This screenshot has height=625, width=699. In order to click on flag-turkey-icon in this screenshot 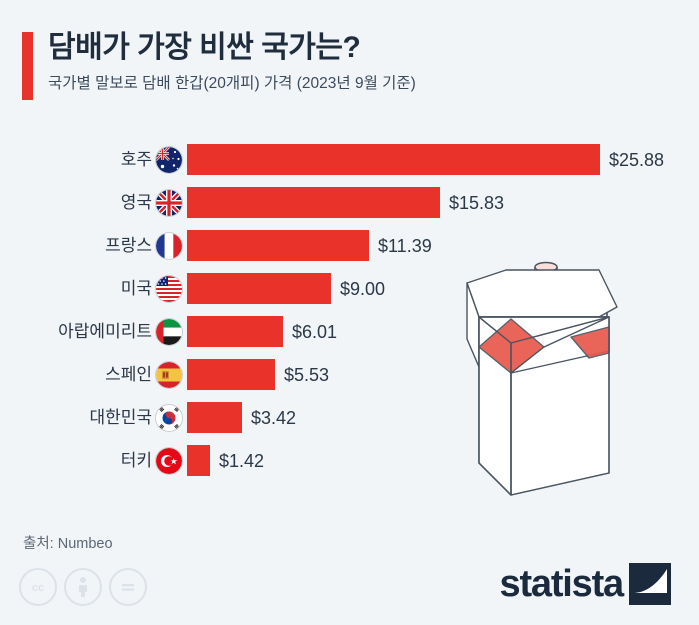, I will do `click(169, 460)`.